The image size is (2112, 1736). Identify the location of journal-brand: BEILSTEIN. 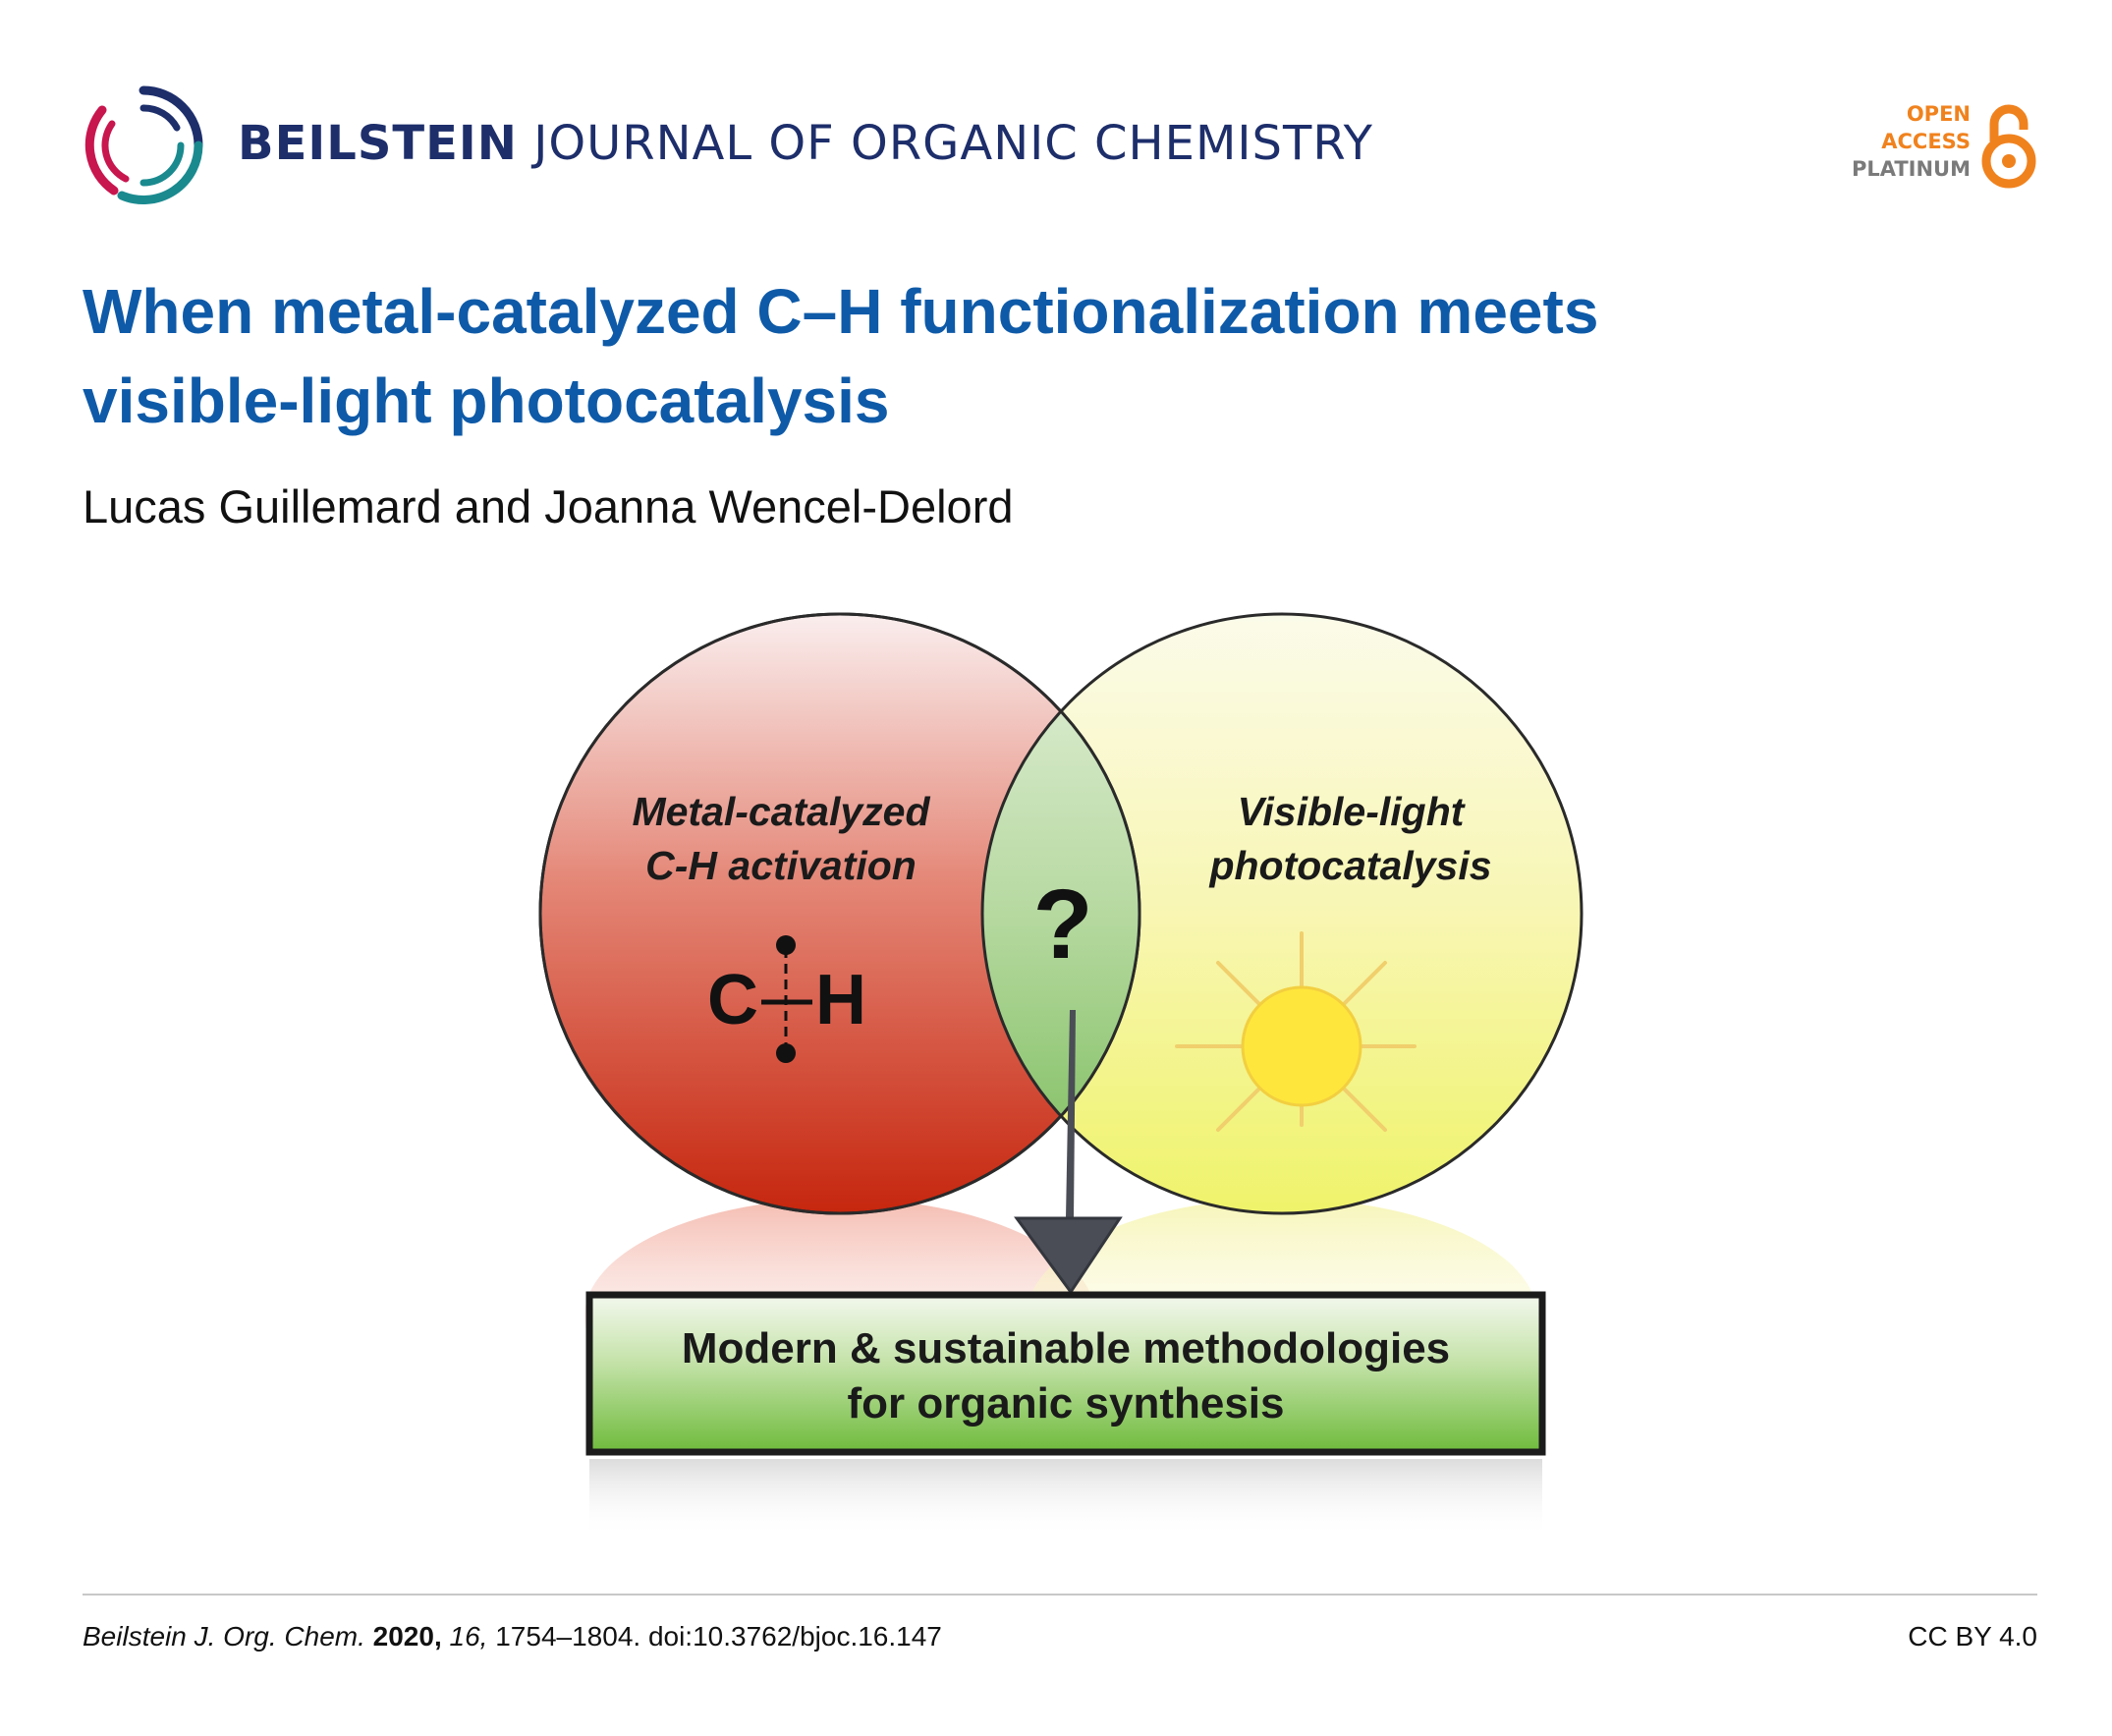
(378, 143).